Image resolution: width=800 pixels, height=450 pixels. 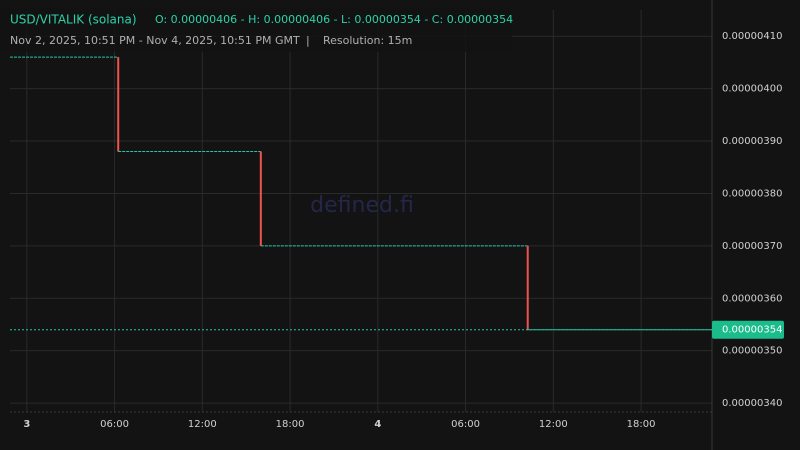 What do you see at coordinates (362, 205) in the screenshot?
I see `watermark: defined.fi` at bounding box center [362, 205].